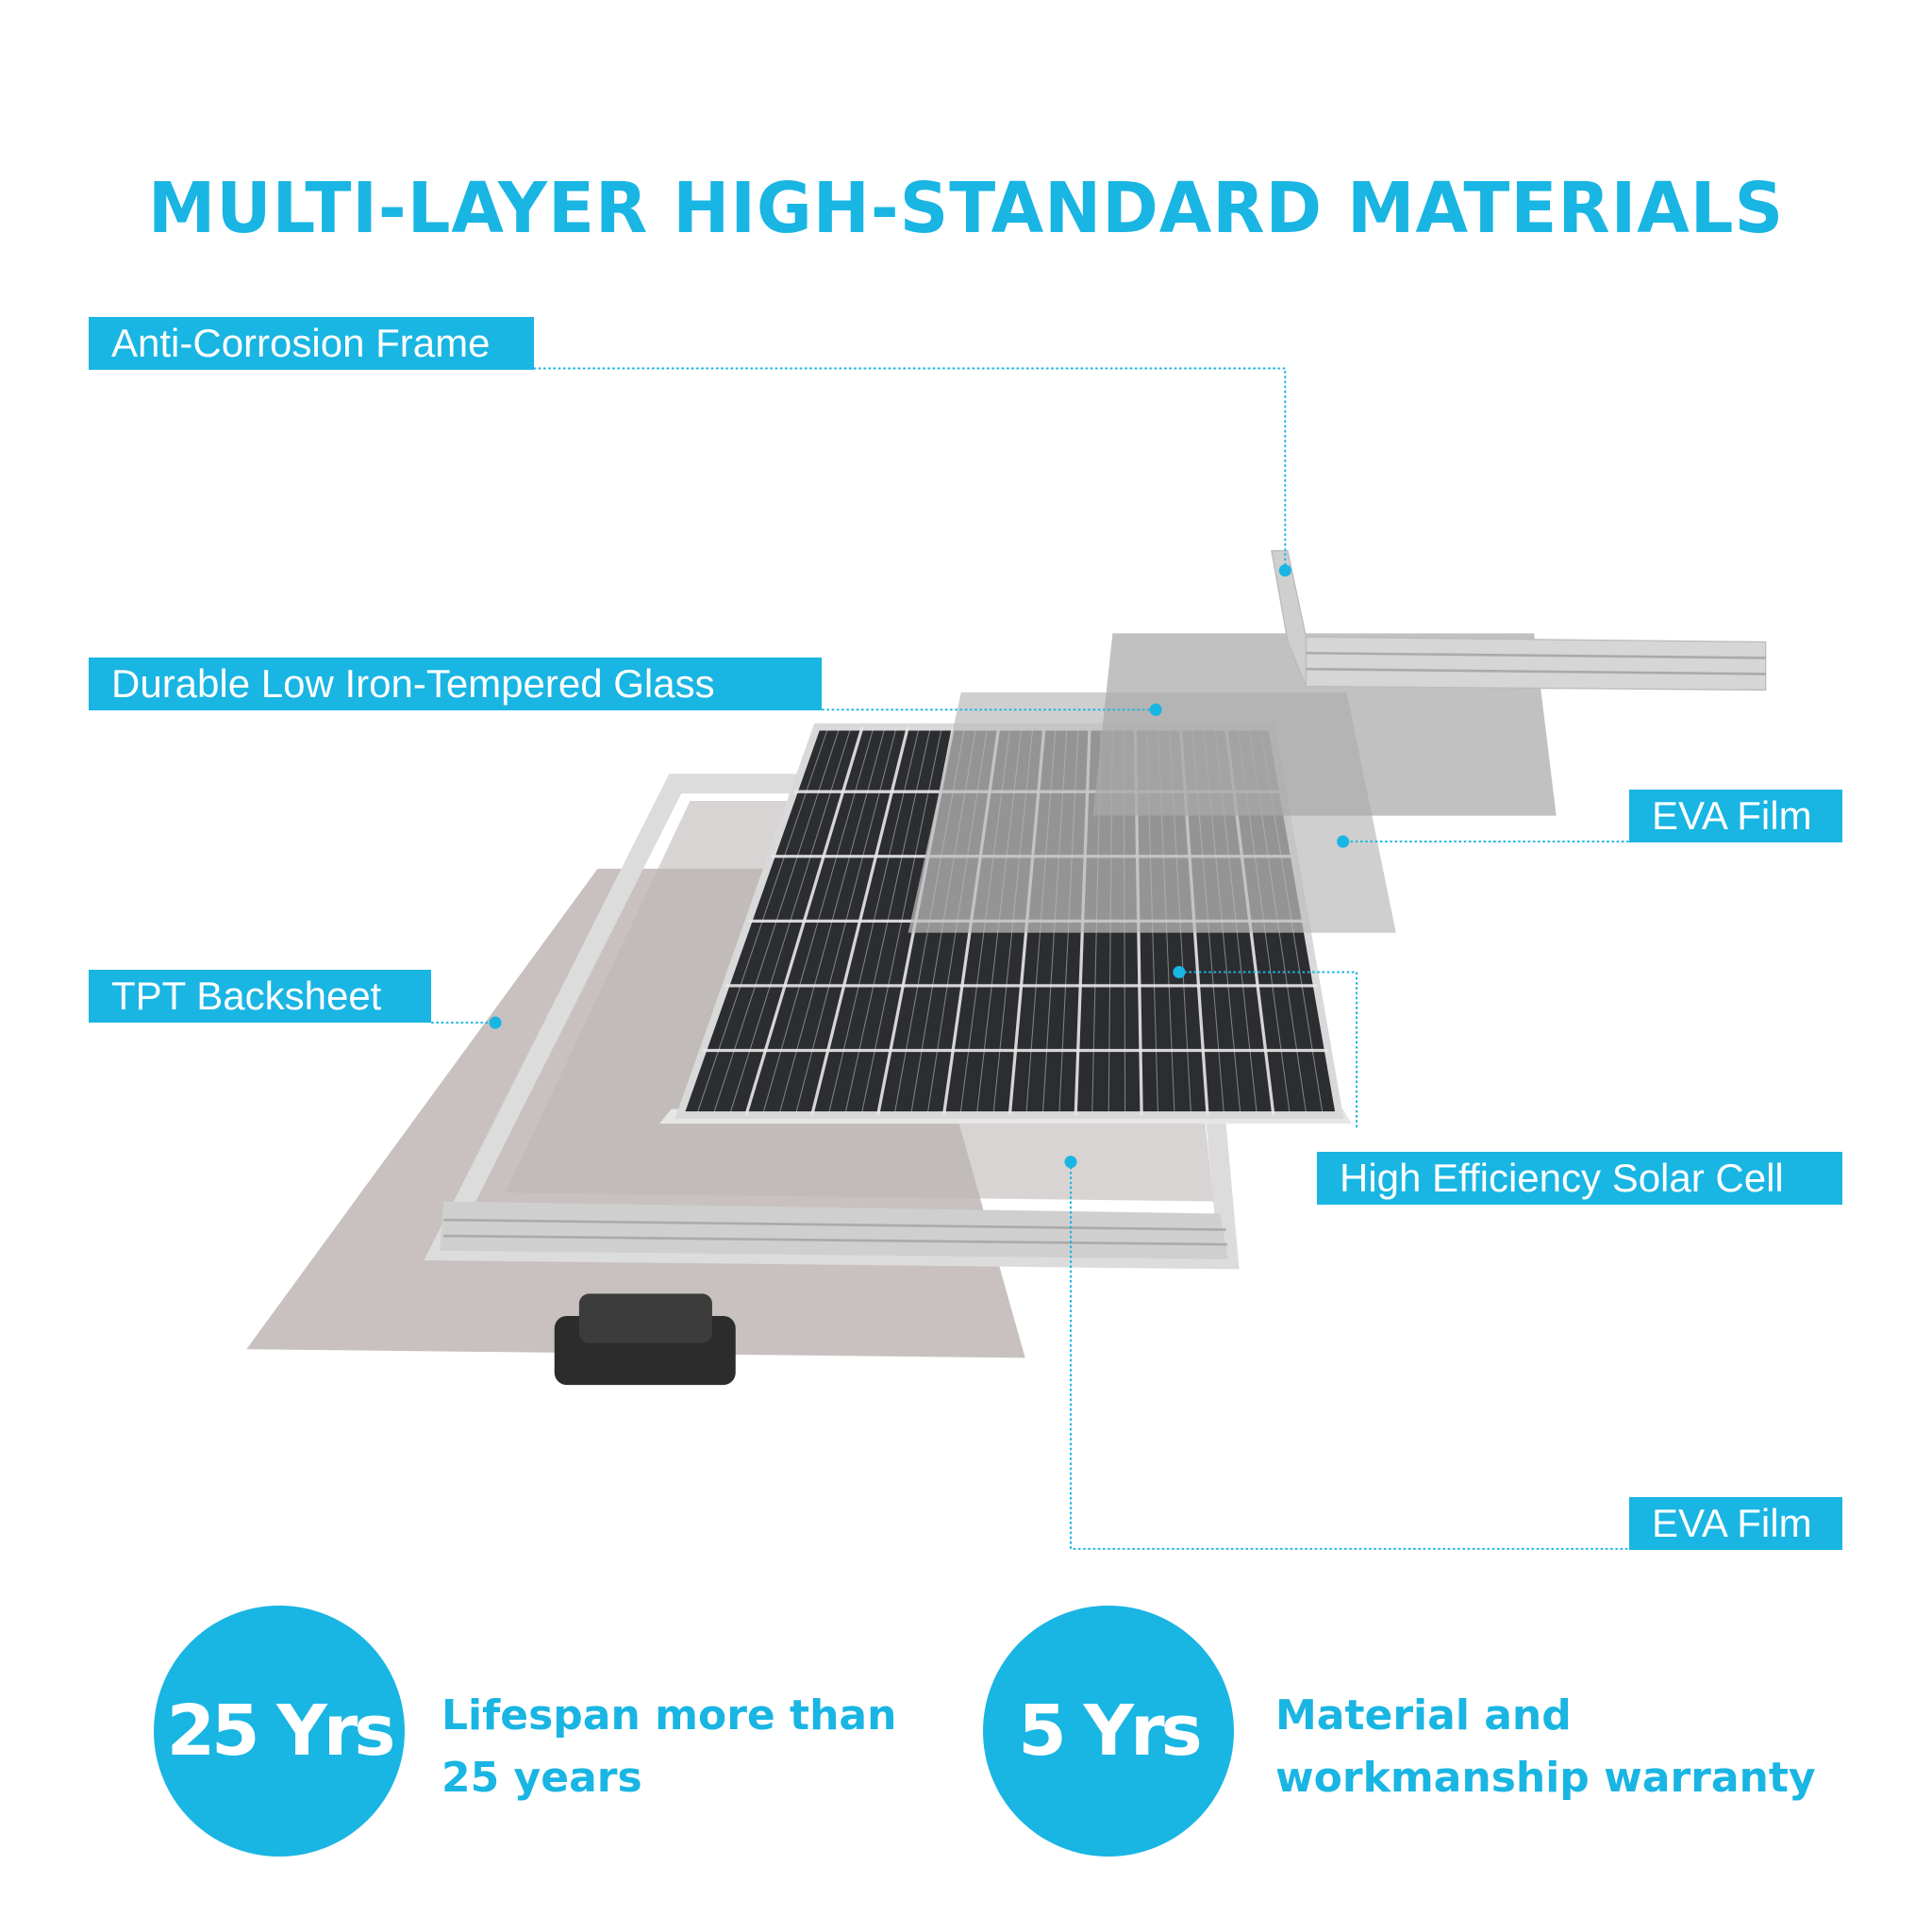  What do you see at coordinates (456, 684) in the screenshot?
I see `label-tempered-glass: Durable Low Iron-Tempered Glass` at bounding box center [456, 684].